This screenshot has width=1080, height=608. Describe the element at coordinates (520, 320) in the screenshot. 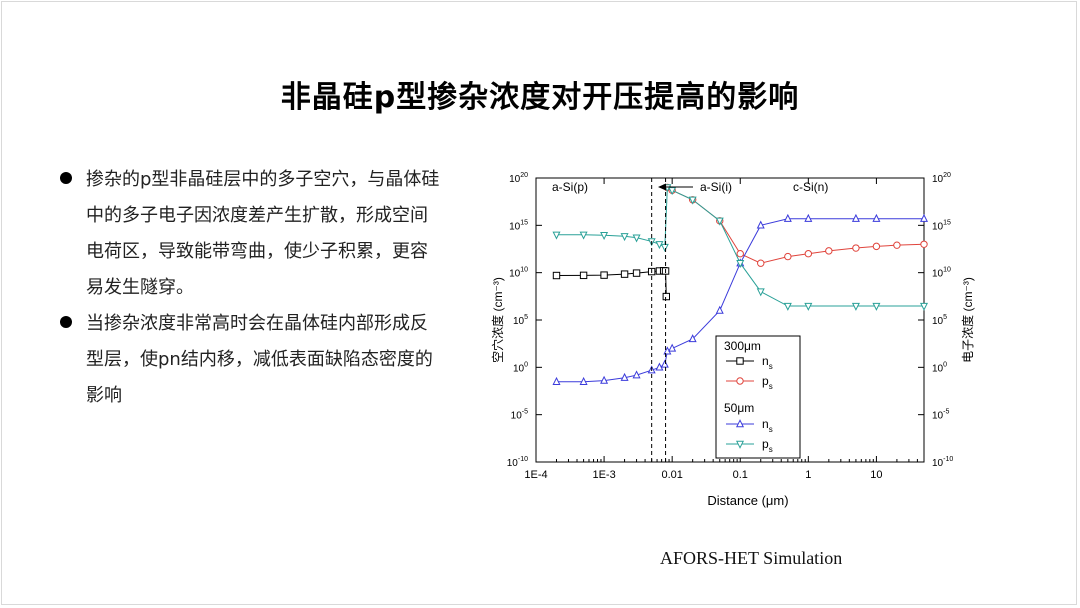

I see `y-tick-label-left: 10⁵` at that location.